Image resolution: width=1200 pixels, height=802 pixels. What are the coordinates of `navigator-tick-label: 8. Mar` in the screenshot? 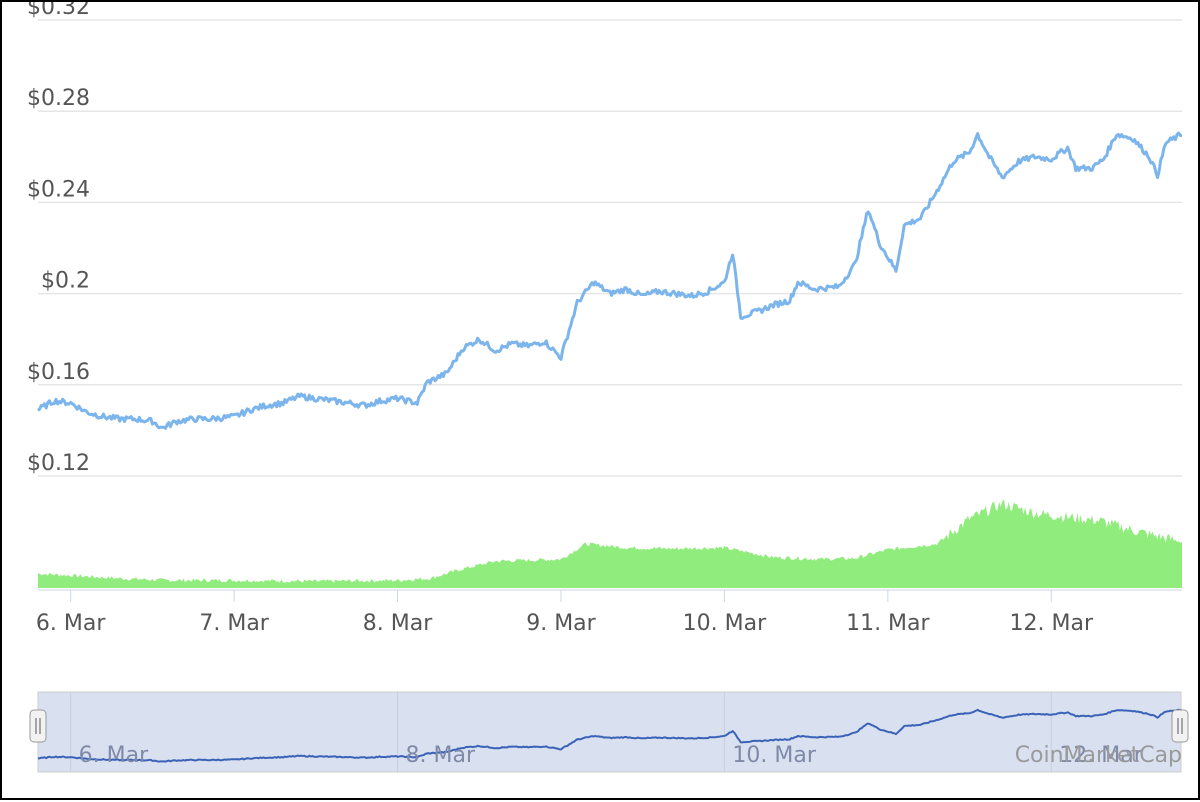 It's located at (441, 755).